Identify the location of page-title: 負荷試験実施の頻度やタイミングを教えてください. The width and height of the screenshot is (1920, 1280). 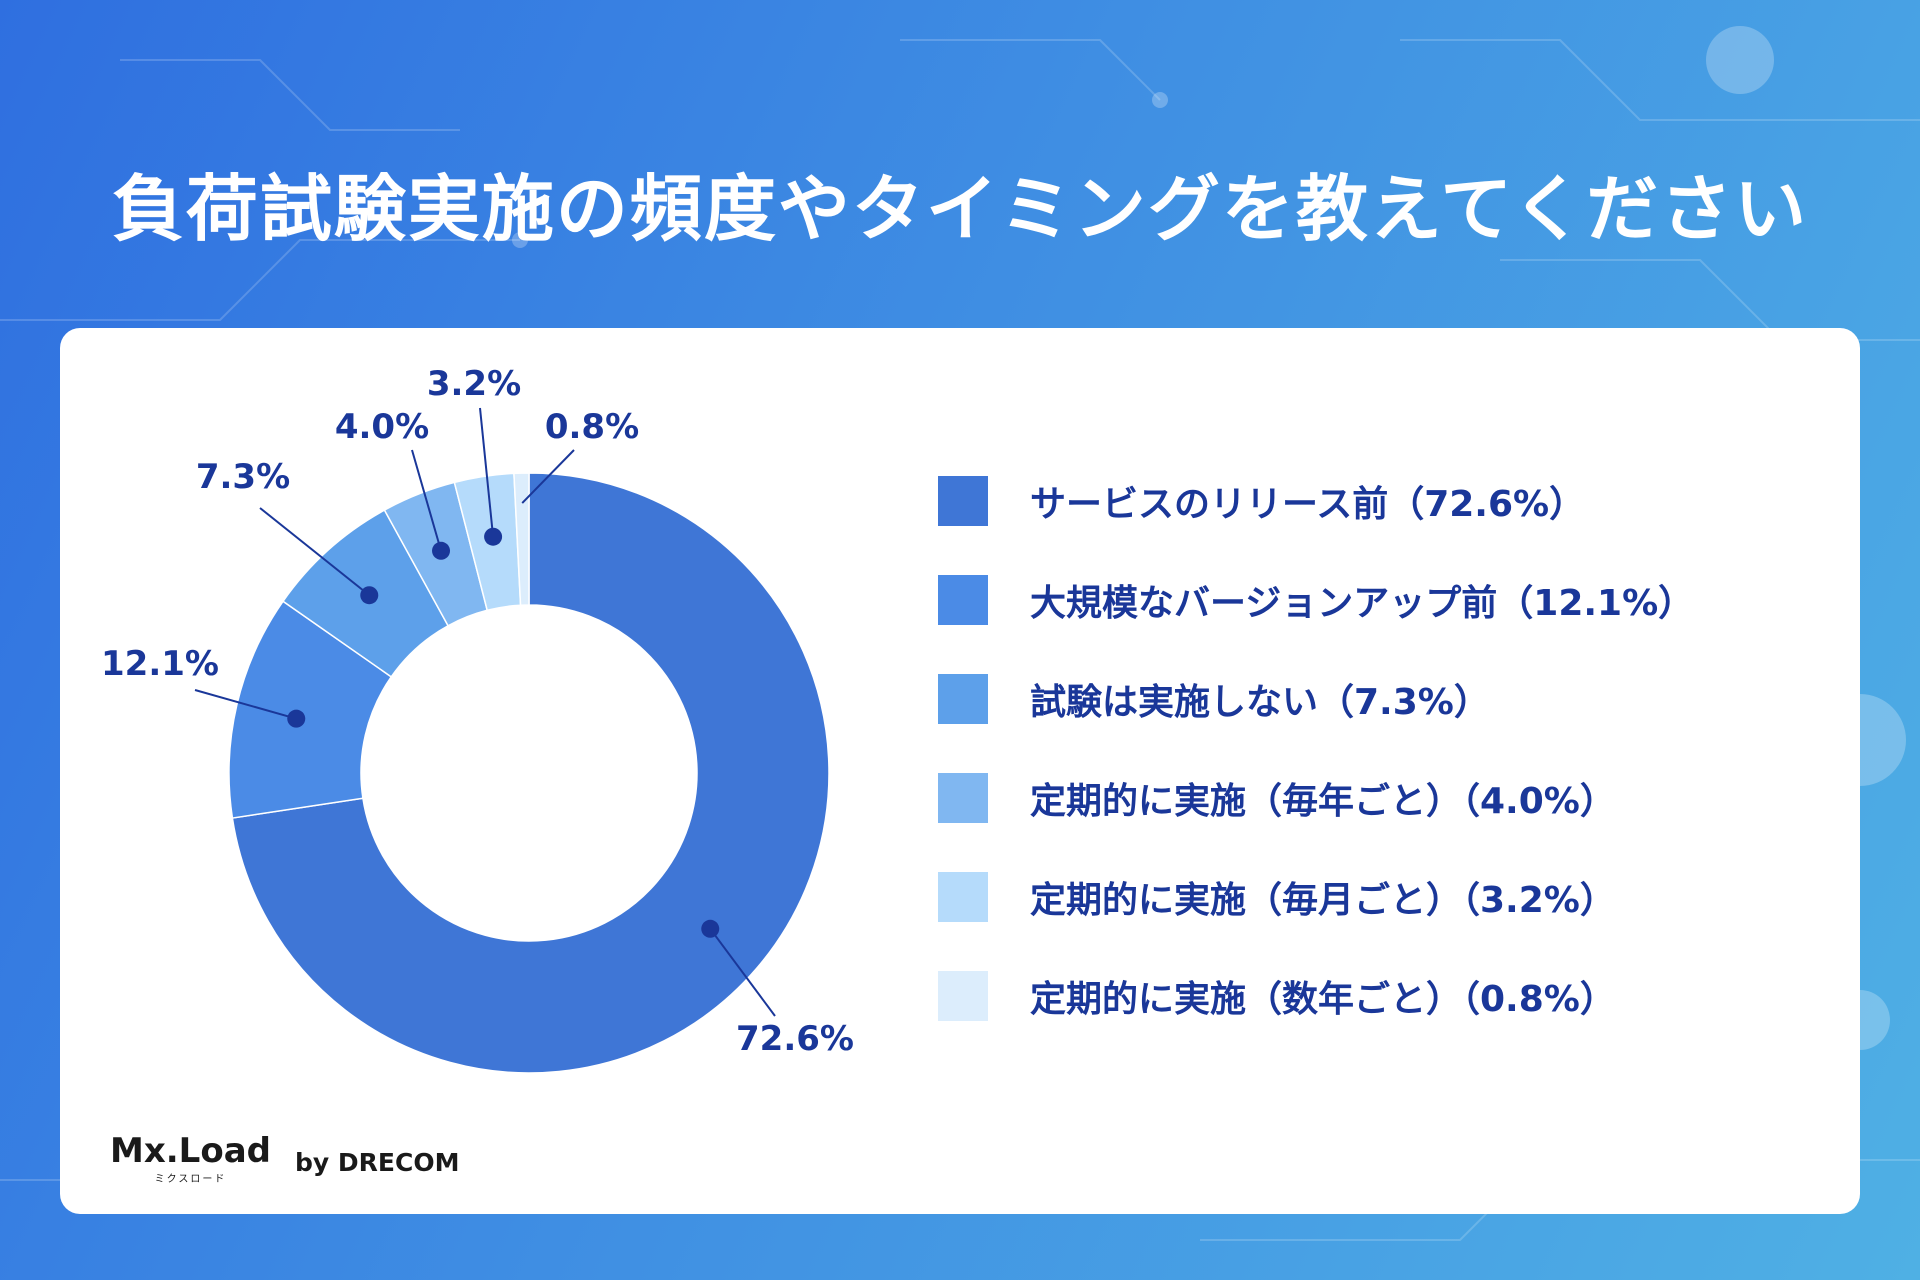
(960, 209).